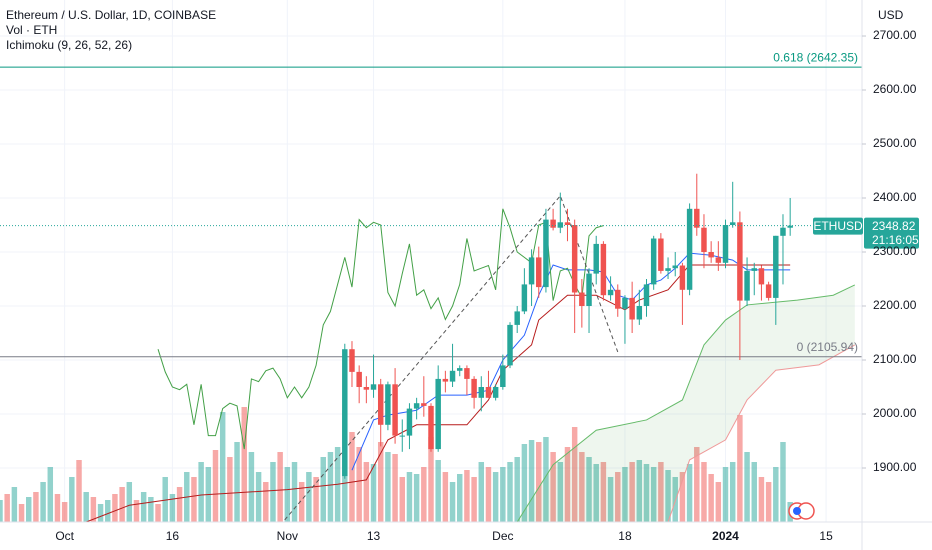 This screenshot has width=932, height=550. What do you see at coordinates (801, 511) in the screenshot?
I see `event-icons` at bounding box center [801, 511].